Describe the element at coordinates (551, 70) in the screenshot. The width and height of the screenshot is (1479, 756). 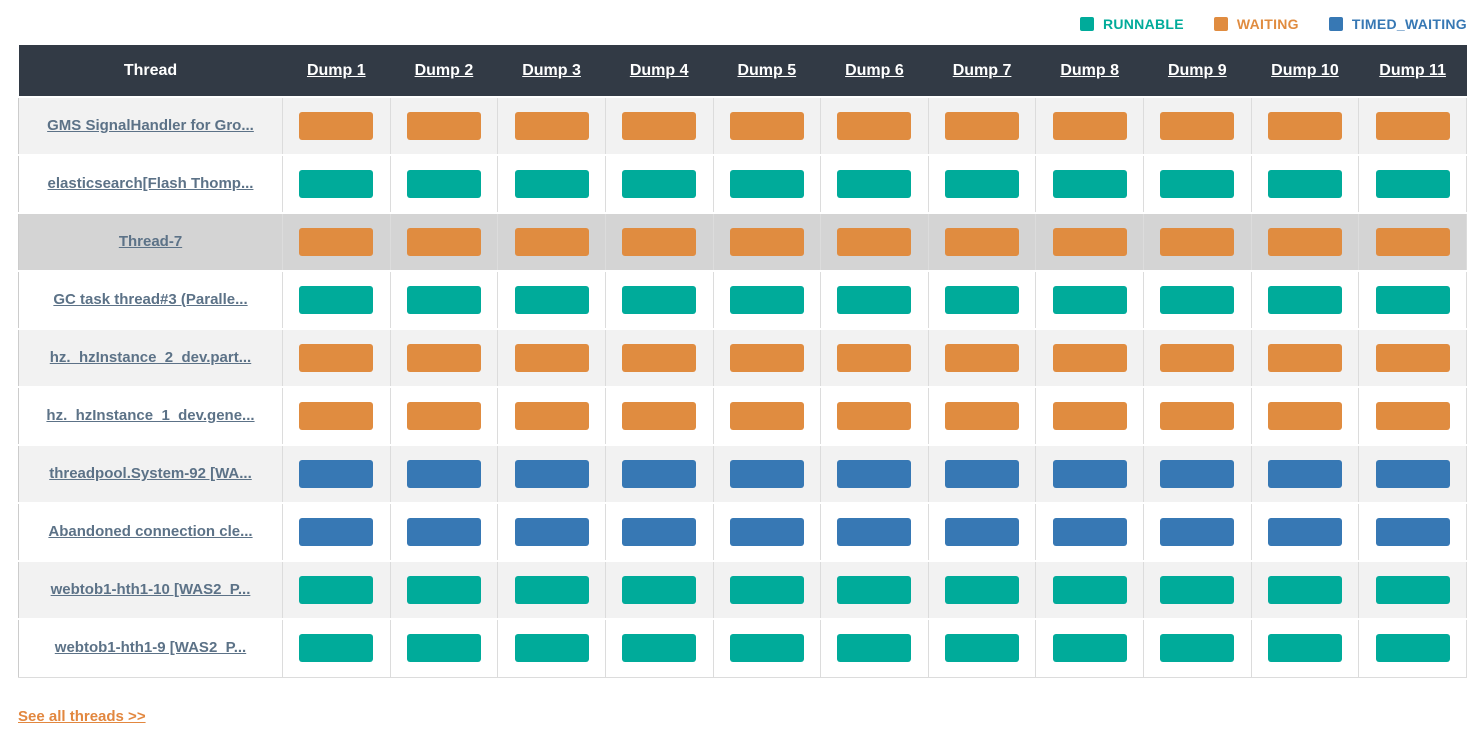
I see `dump-column-link: Dump 3` at that location.